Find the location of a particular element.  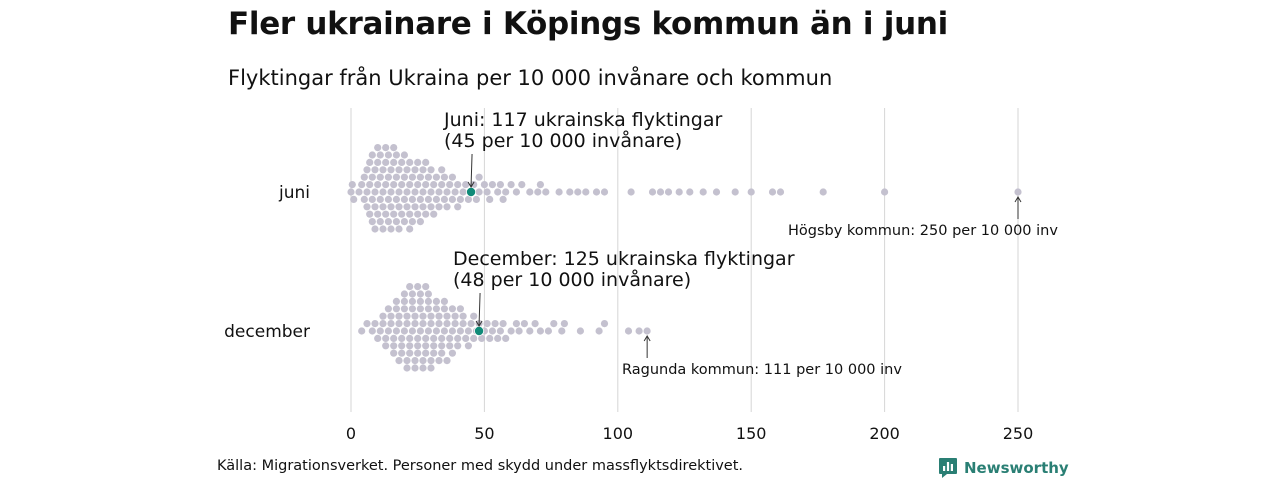

highlight-pointer-december is located at coordinates (479, 309).